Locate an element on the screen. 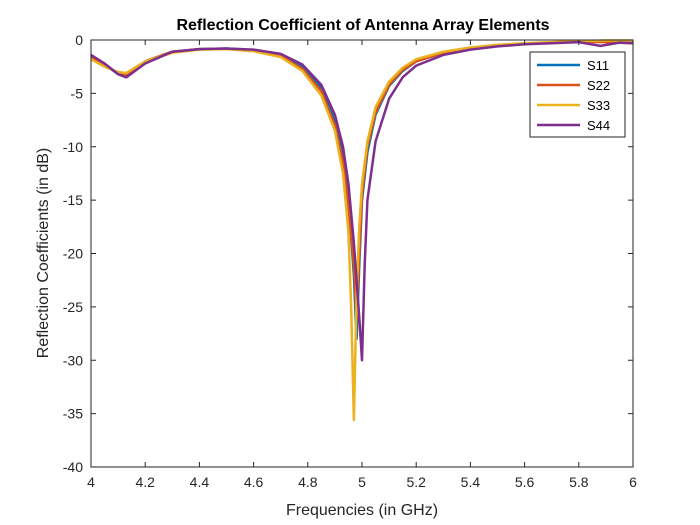 The width and height of the screenshot is (700, 525). legend-label-s33: S33 is located at coordinates (598, 105).